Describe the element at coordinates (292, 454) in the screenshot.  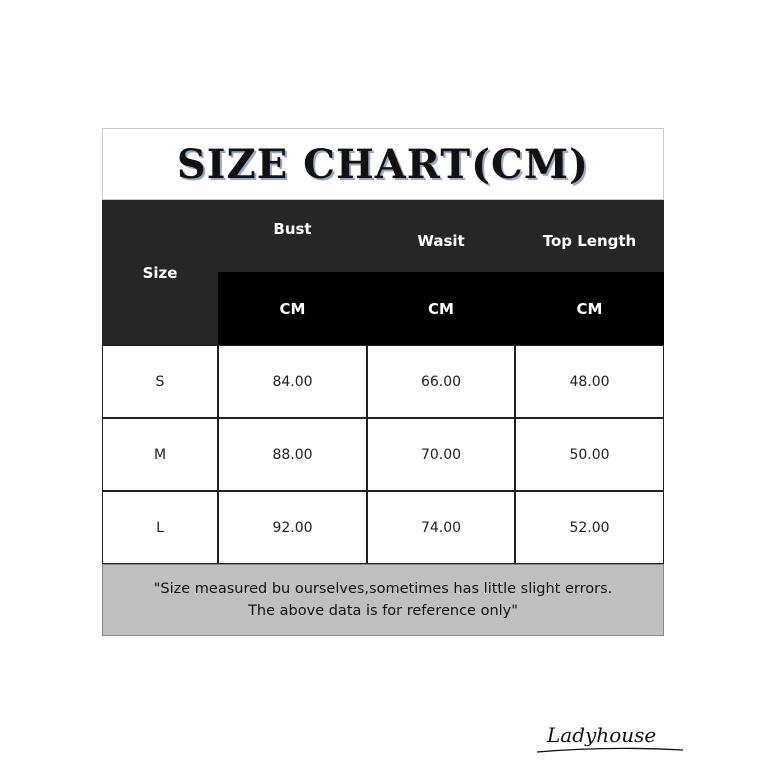
I see `bust-cell: 88.00` at that location.